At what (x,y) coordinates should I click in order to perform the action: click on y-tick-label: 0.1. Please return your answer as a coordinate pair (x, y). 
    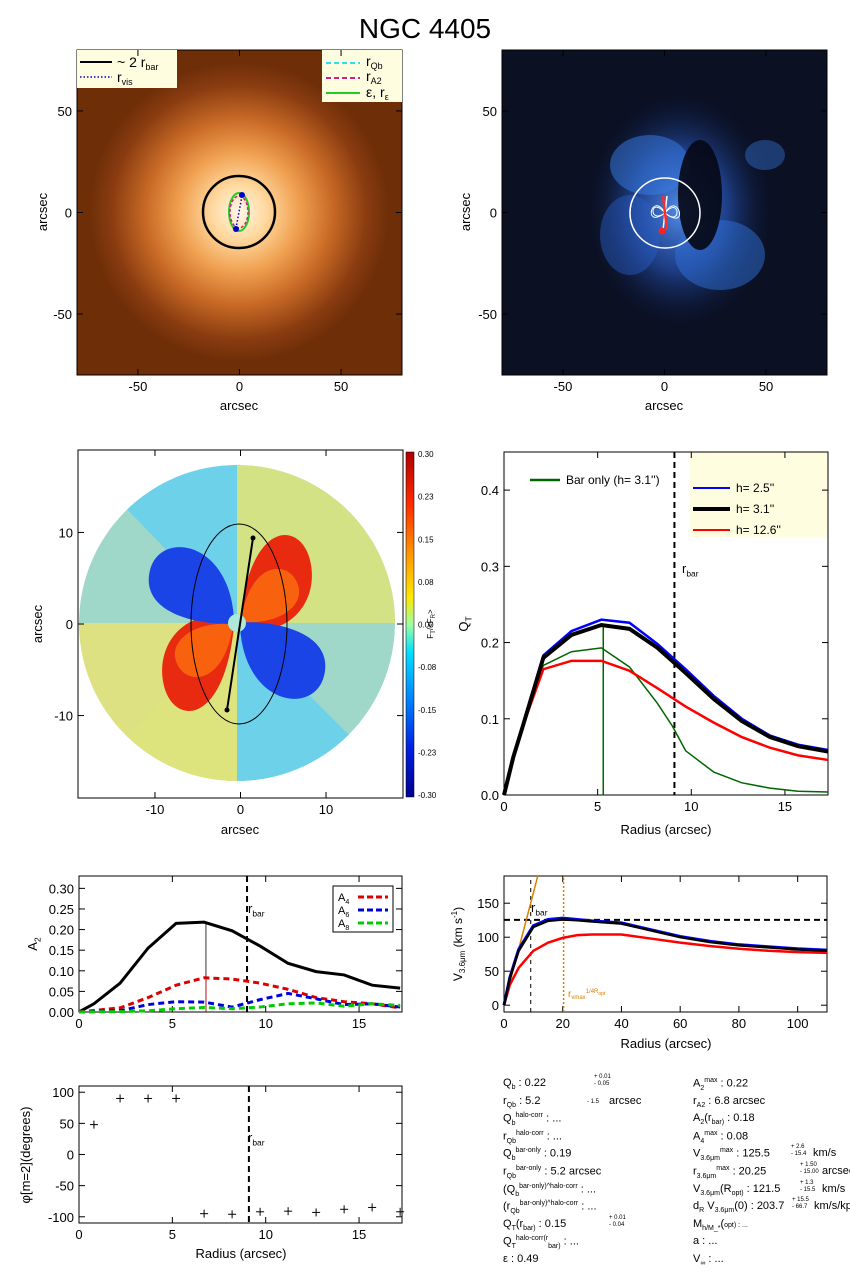
    Looking at the image, I should click on (490, 719).